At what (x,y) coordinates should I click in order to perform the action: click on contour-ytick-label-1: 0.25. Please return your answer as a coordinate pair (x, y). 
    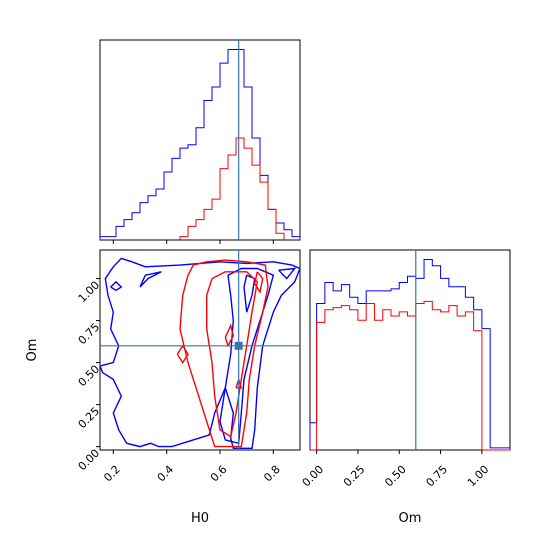
    Looking at the image, I should click on (89, 418).